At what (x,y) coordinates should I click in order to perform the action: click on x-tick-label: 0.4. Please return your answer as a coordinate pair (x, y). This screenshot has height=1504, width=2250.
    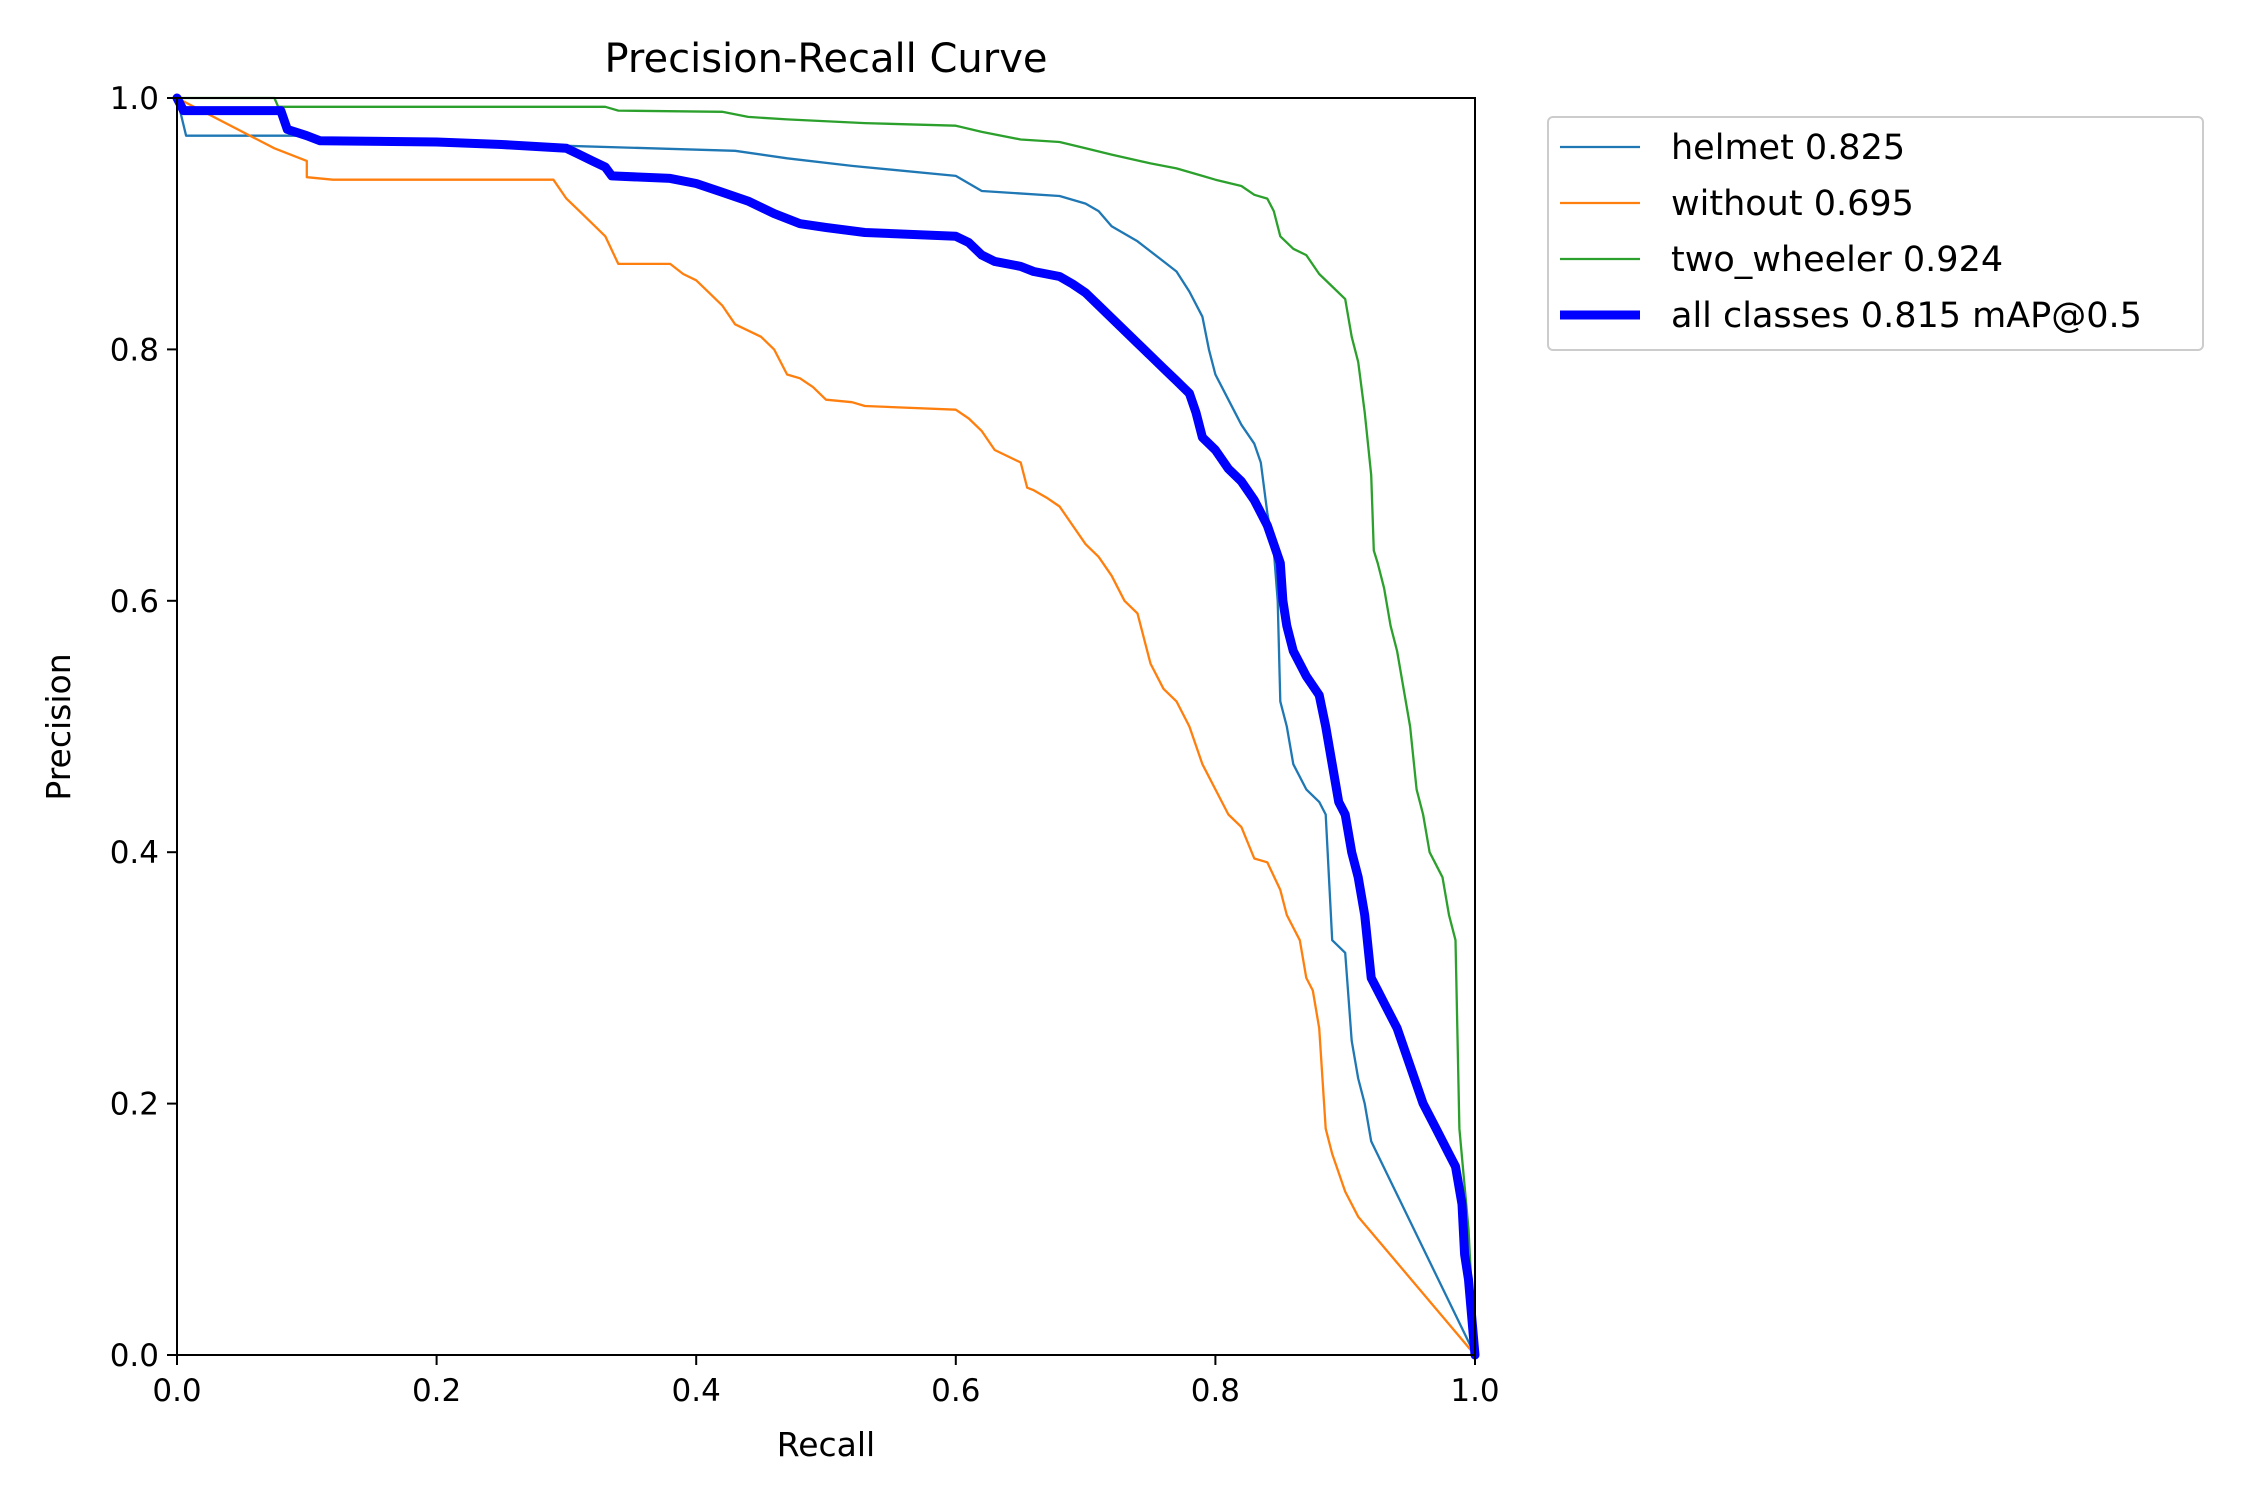
    Looking at the image, I should click on (696, 1391).